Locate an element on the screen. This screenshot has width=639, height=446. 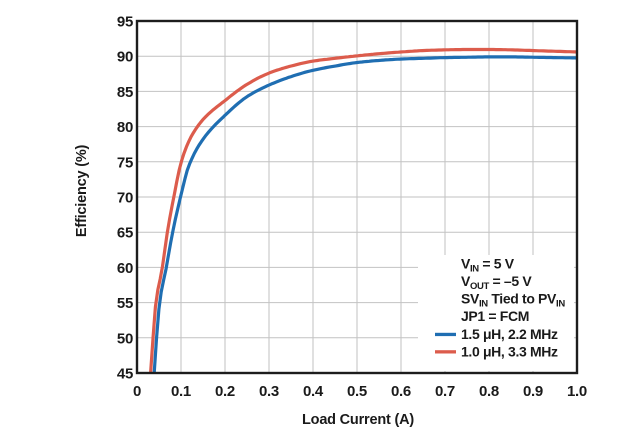
svg-text: Load Current (A) is located at coordinates (358, 420).